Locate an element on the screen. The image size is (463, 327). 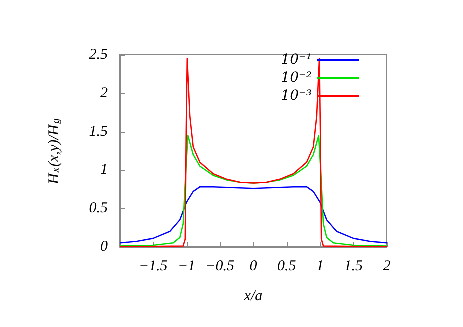
y-tick-label: 2 is located at coordinates (104, 93).